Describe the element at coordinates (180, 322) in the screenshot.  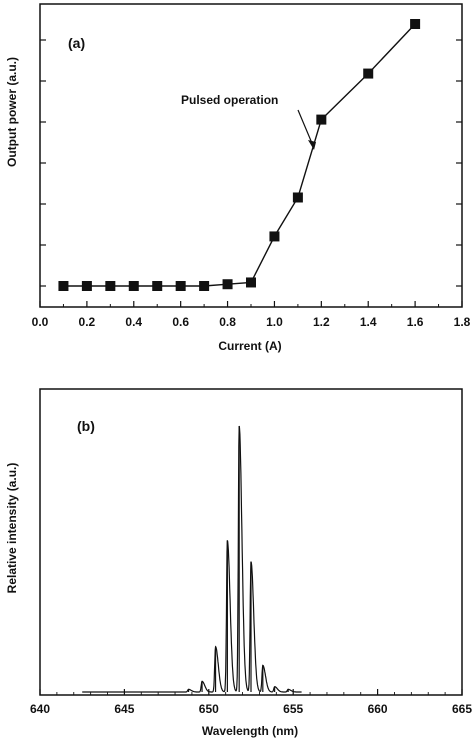
I see `x-tick-label-a: 0.6` at that location.